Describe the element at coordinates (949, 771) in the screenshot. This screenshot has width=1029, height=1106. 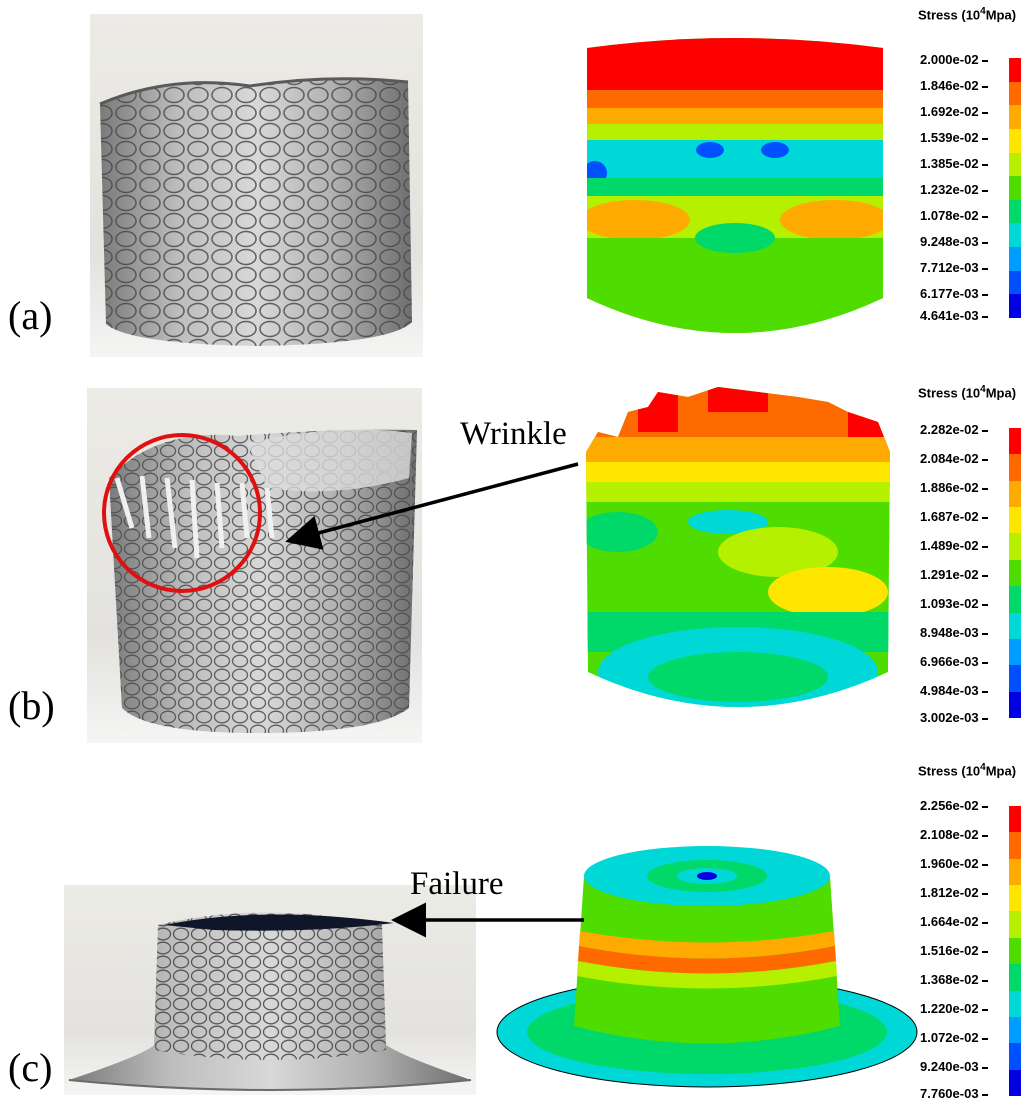
I see `legend-title-c-prefix: Stress (10` at that location.